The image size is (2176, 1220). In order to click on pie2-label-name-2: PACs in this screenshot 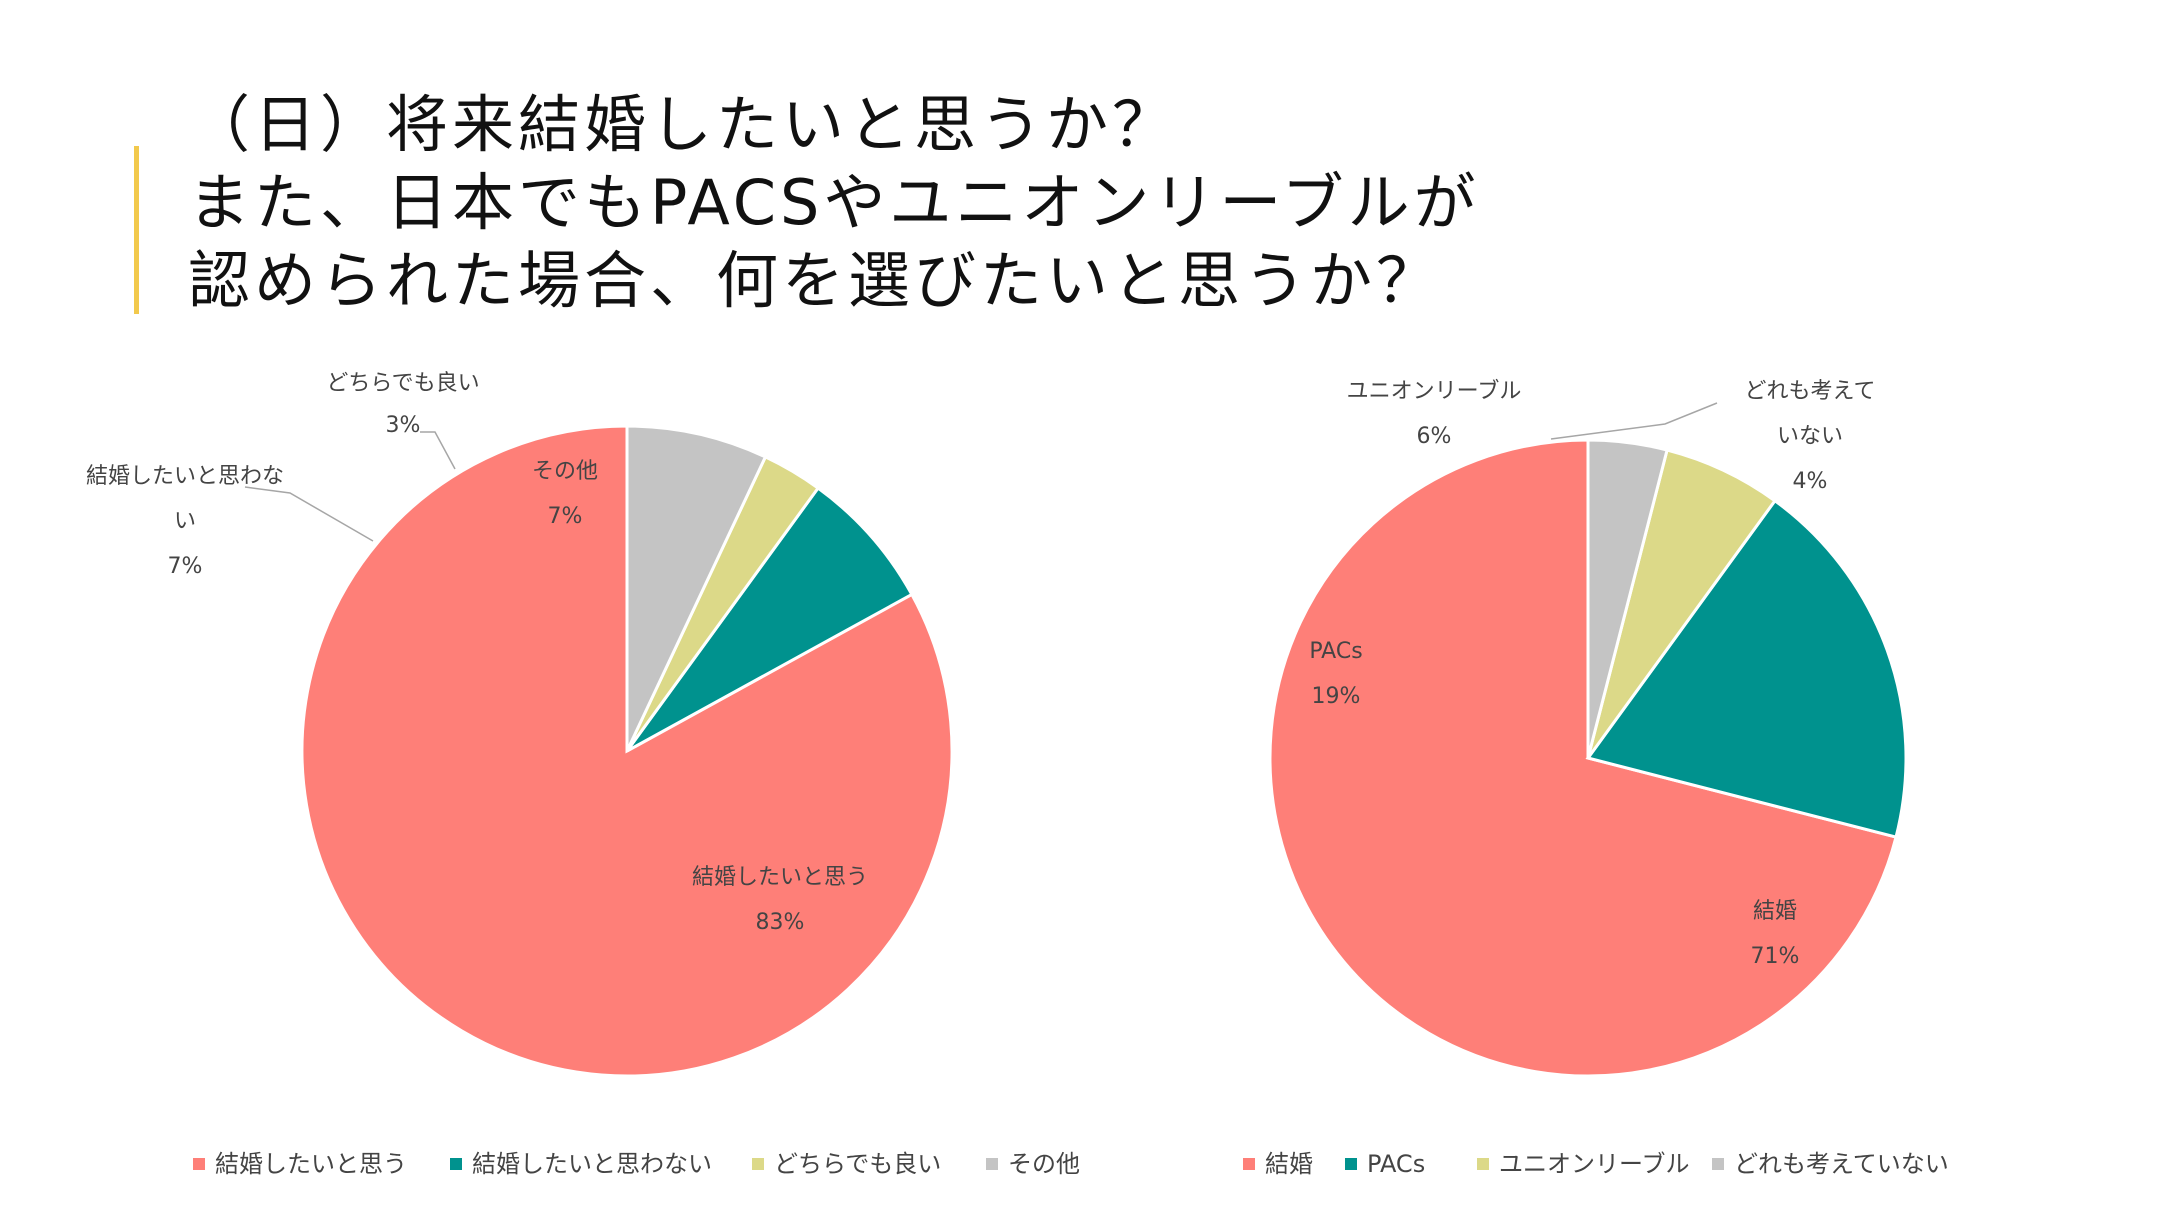, I will do `click(1335, 651)`.